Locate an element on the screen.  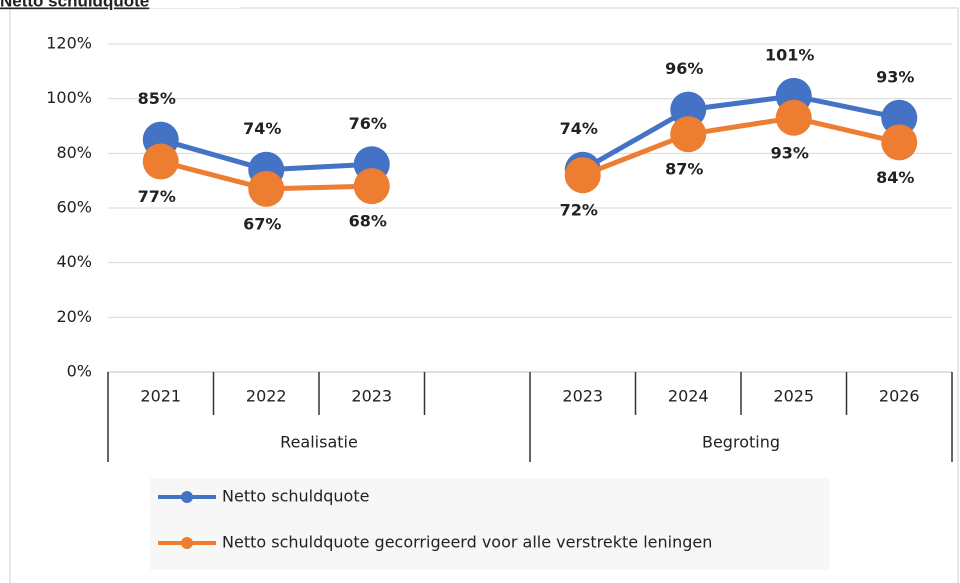
x-tick-label: 2025 is located at coordinates (793, 396).